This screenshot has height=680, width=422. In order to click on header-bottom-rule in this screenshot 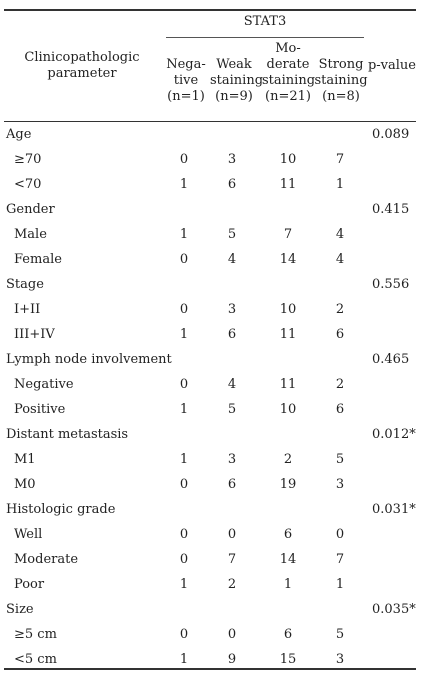, I will do `click(210, 121)`.